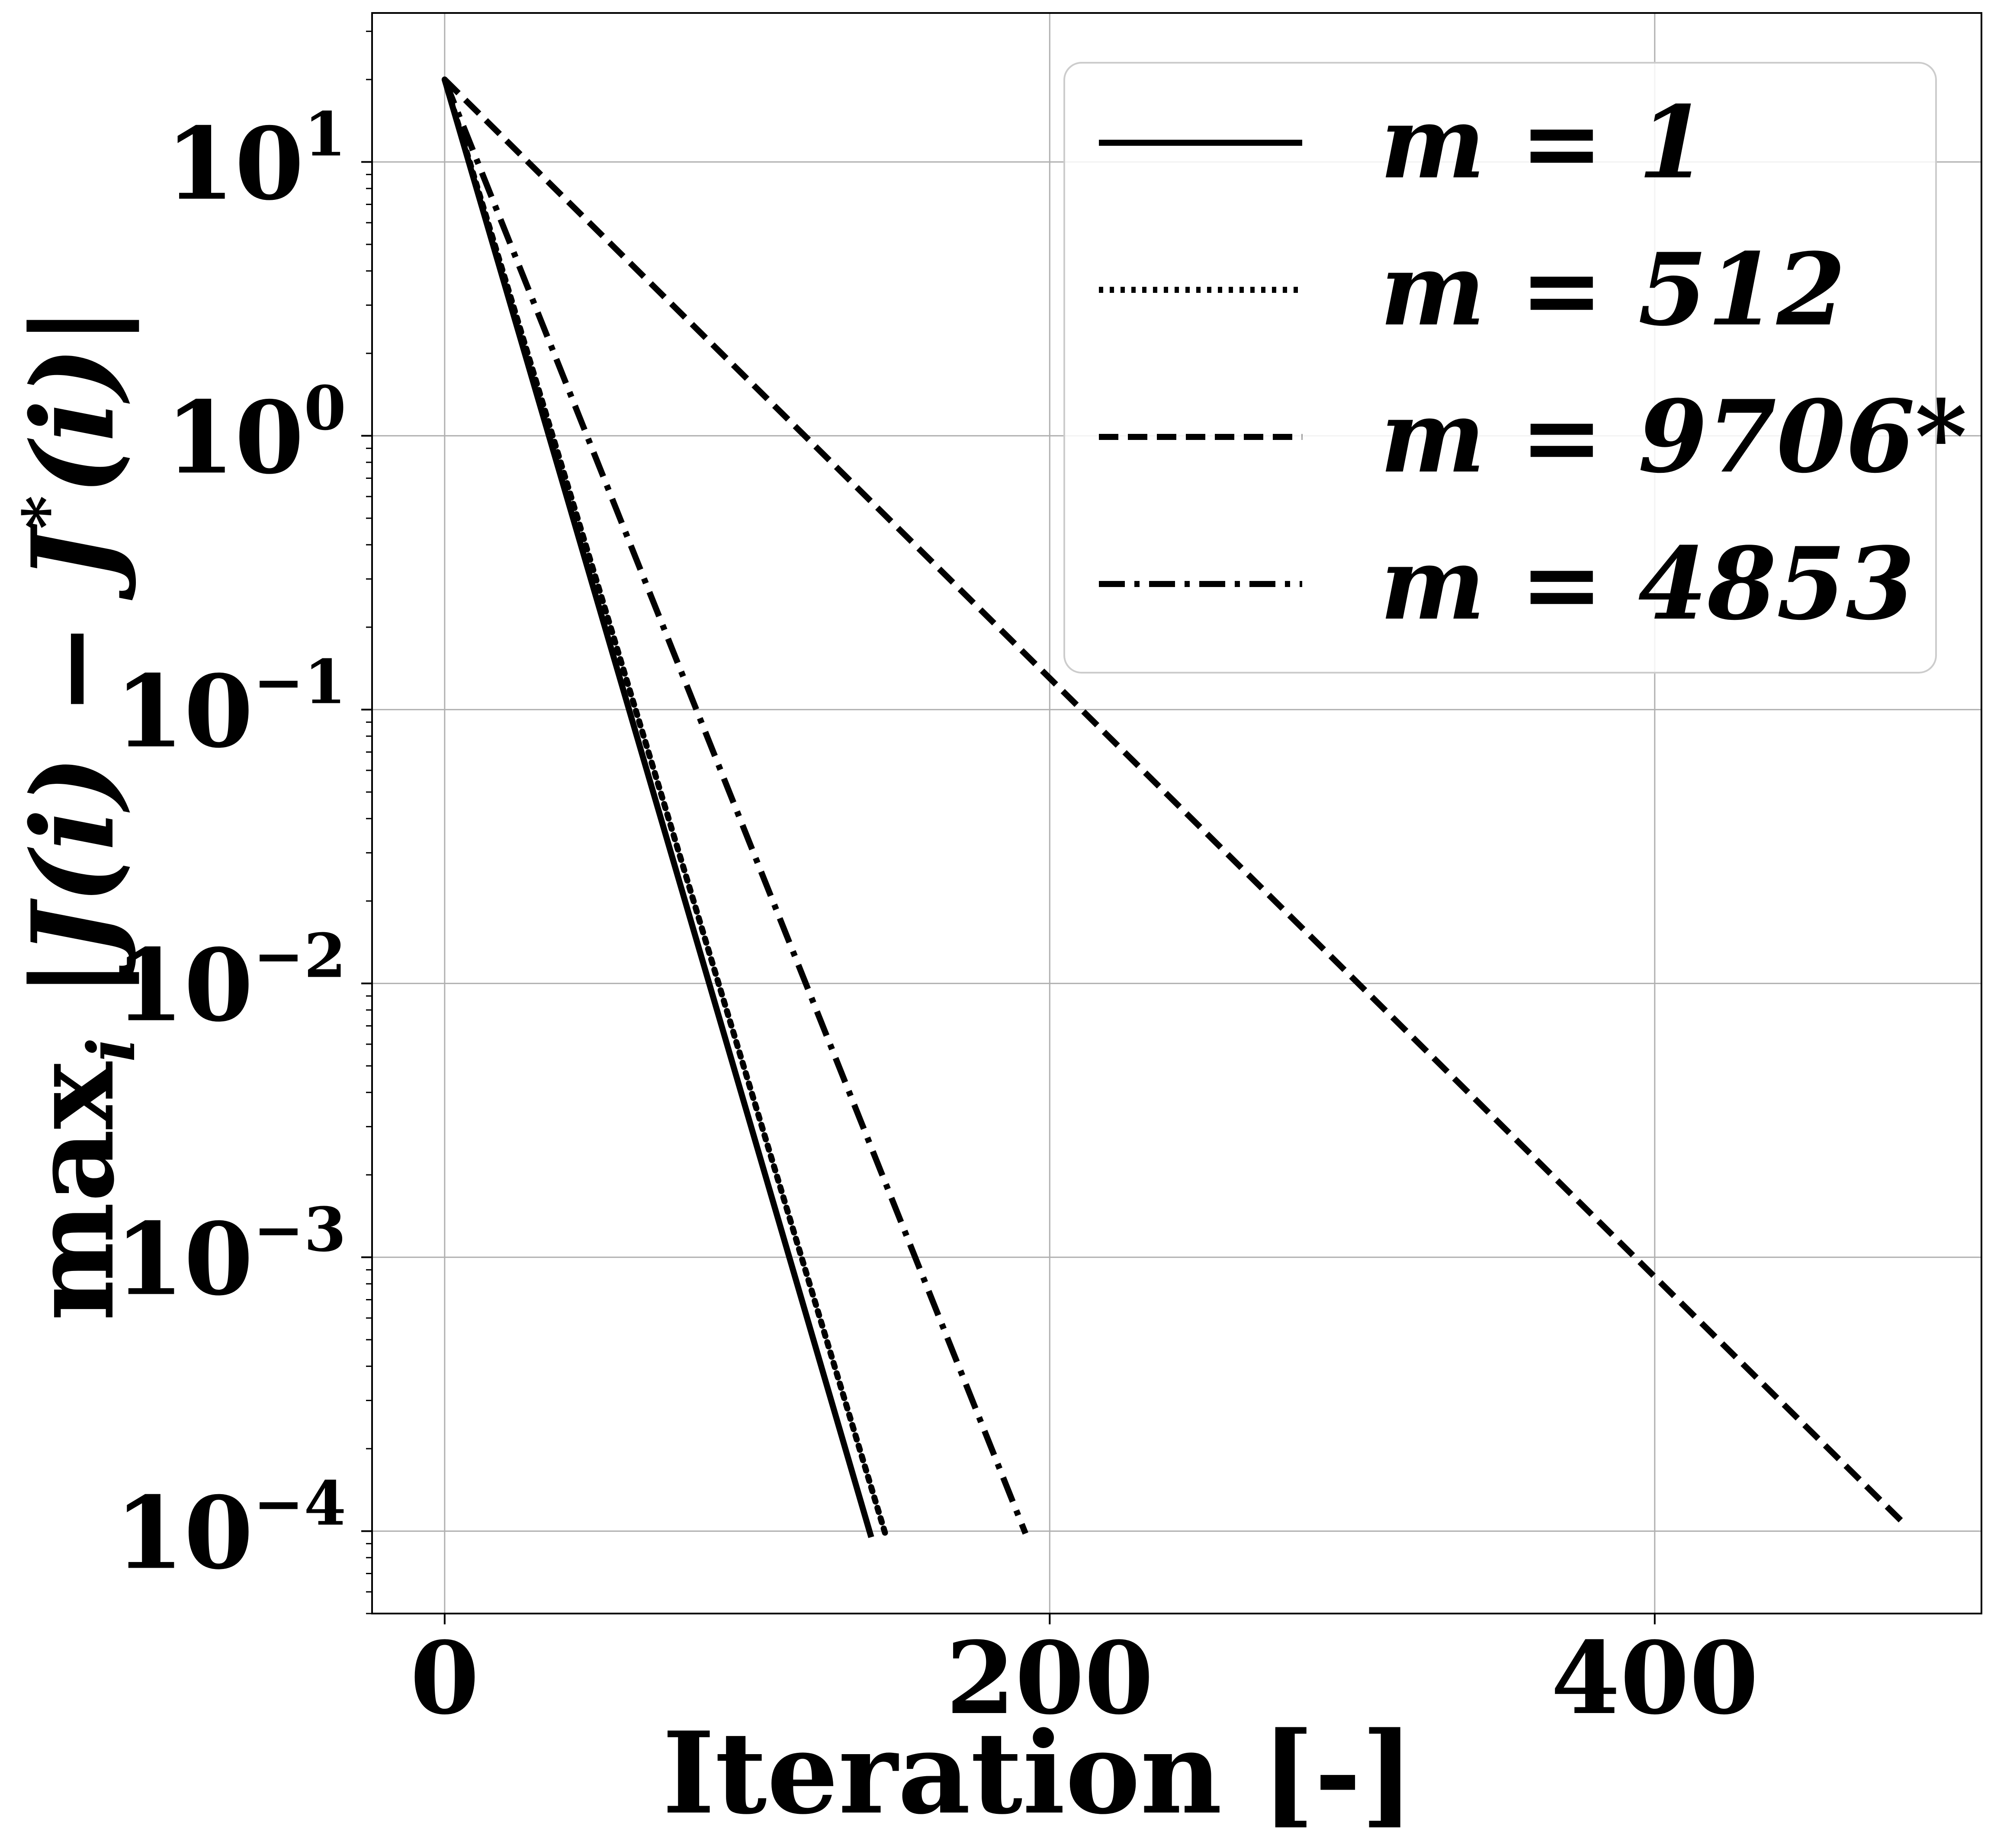 The width and height of the screenshot is (1994, 1848). Describe the element at coordinates (74, 780) in the screenshot. I see `y-axis-label-body: |J(i) − J` at that location.